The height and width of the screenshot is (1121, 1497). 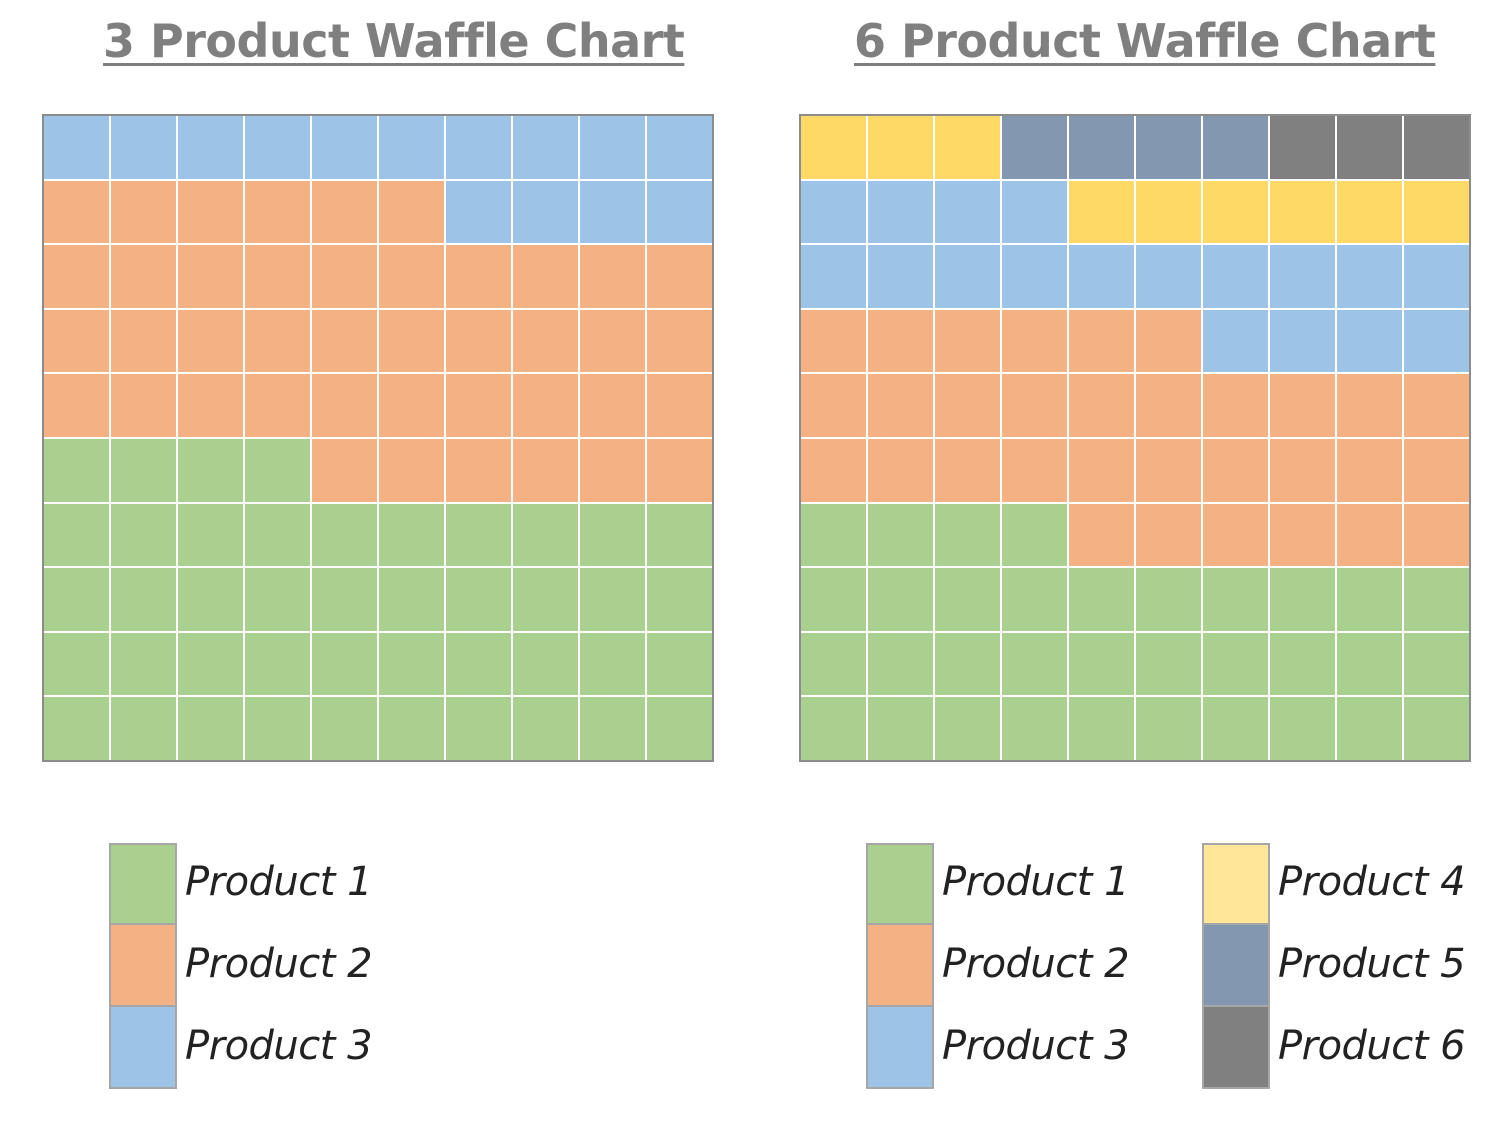 What do you see at coordinates (394, 41) in the screenshot?
I see `chart-title: 3 Product Waffle Chart` at bounding box center [394, 41].